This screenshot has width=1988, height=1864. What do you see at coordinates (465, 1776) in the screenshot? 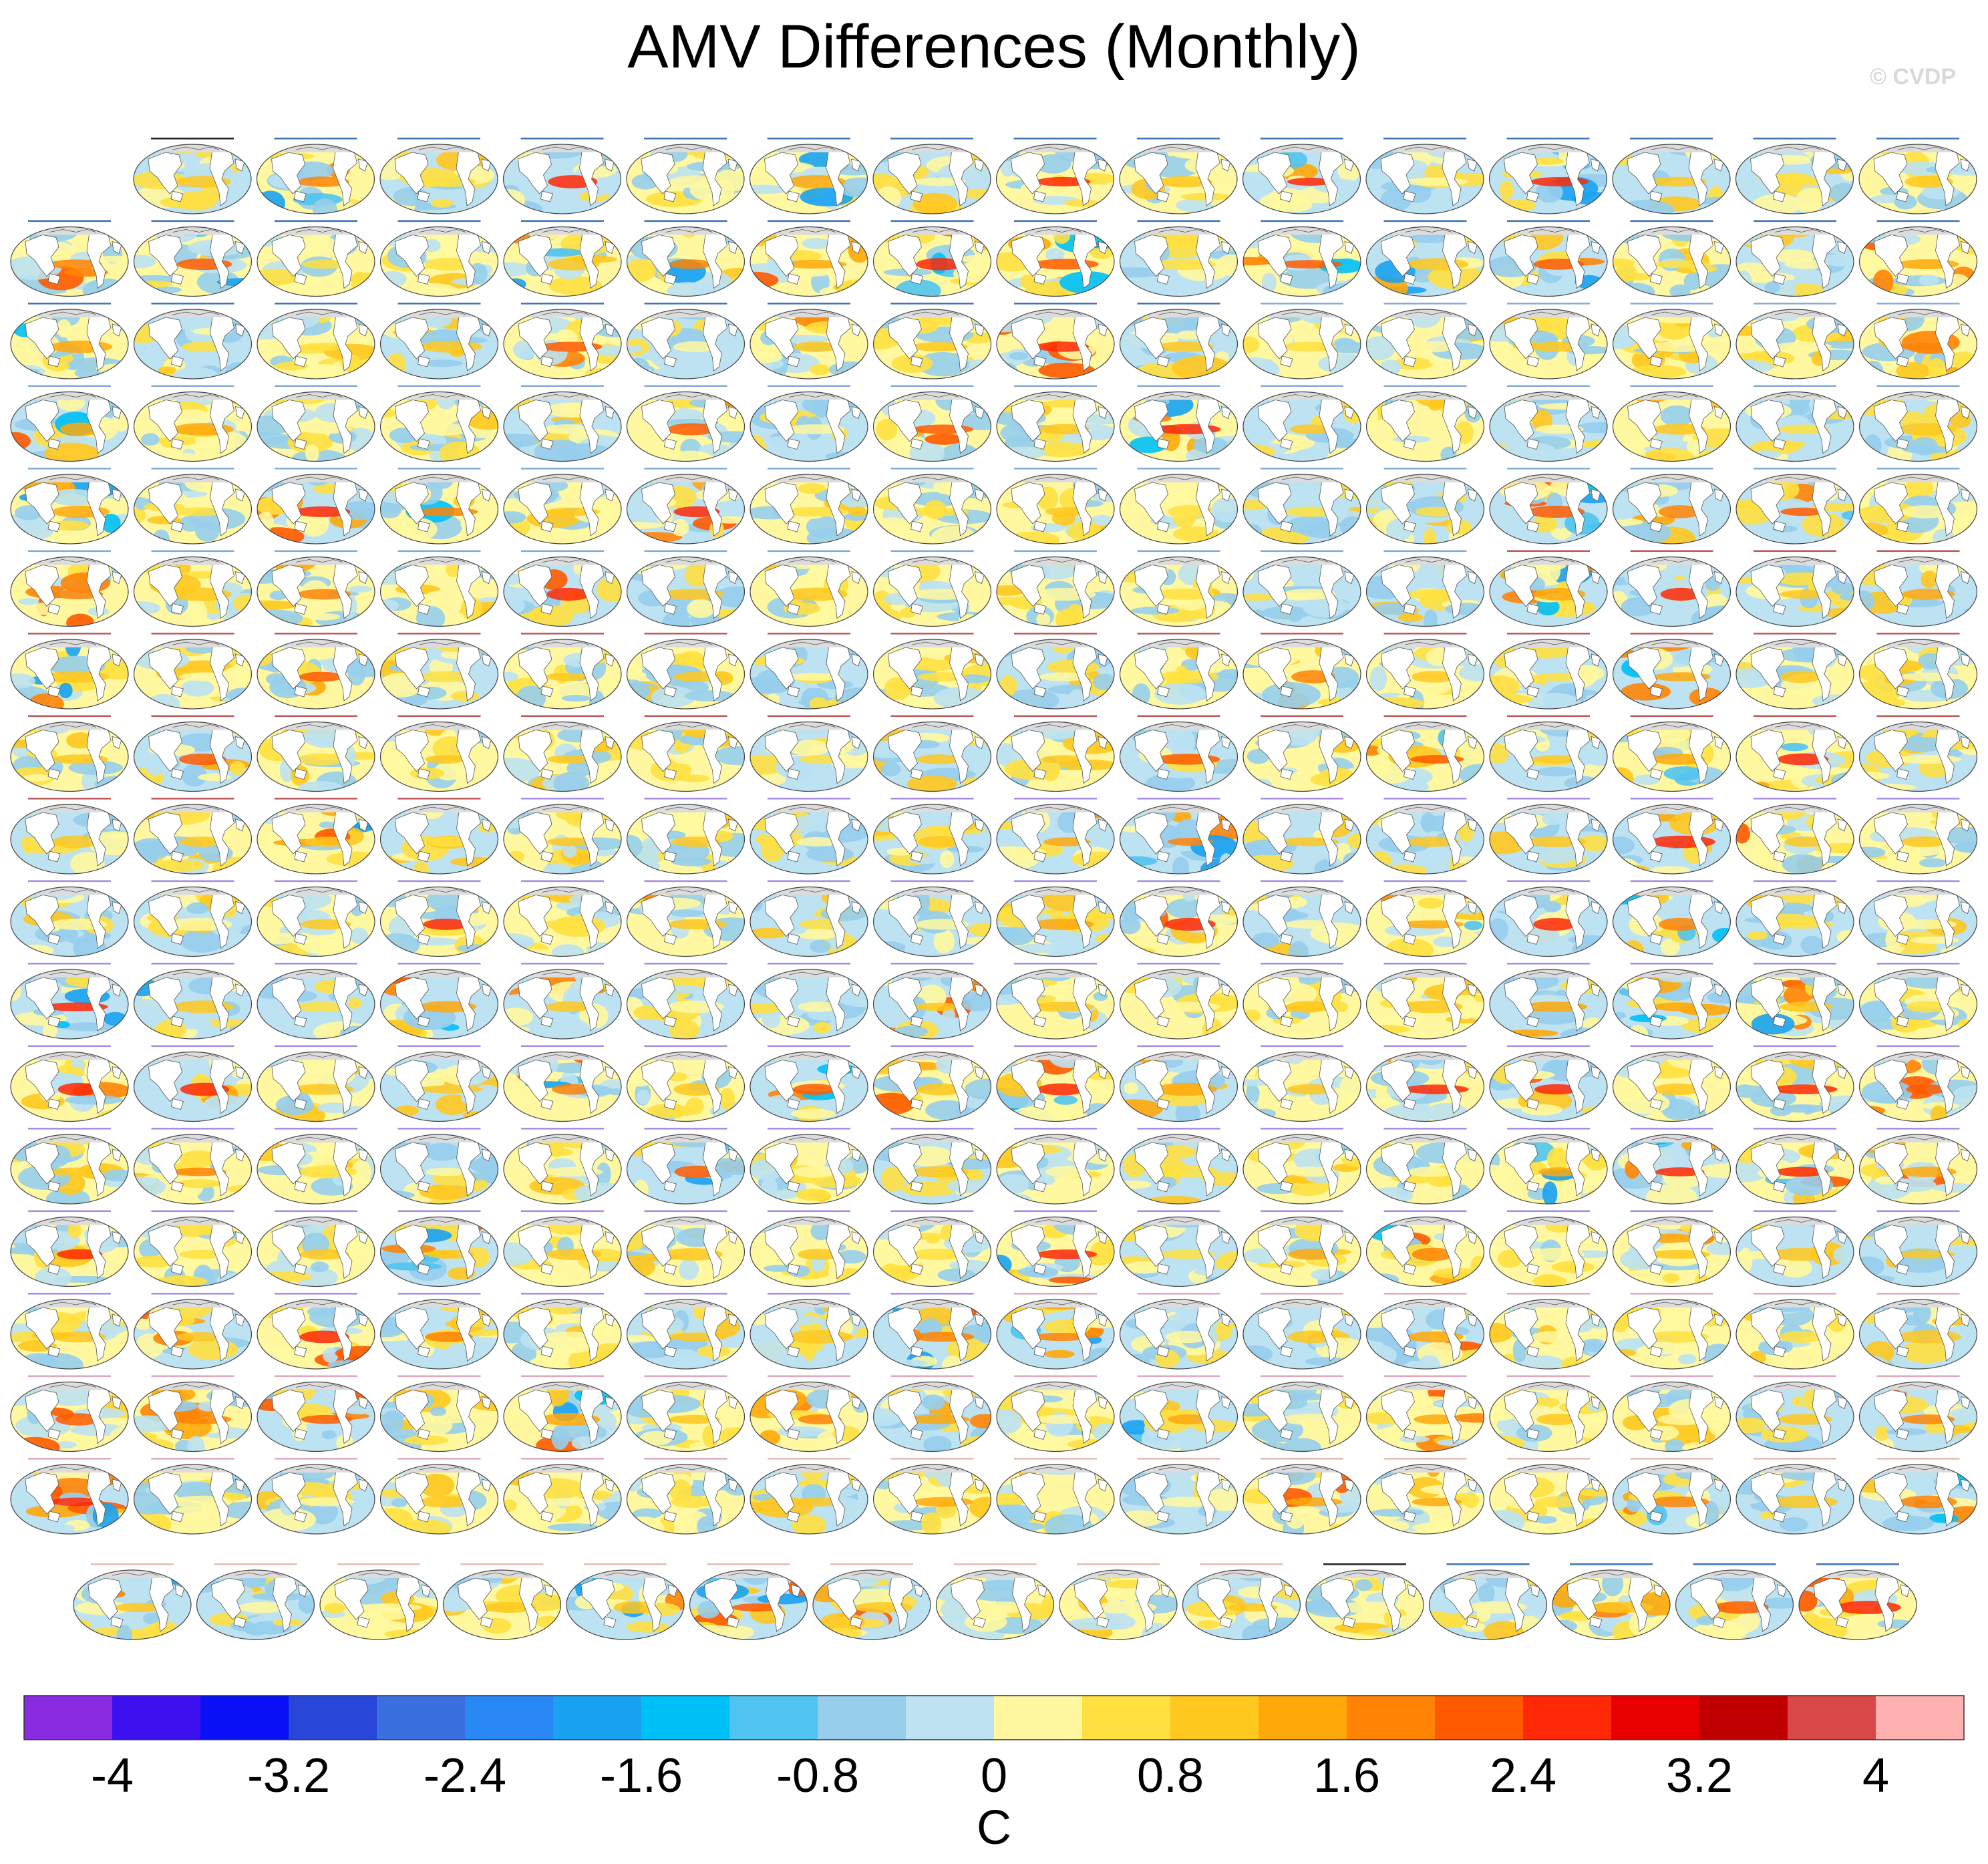
I see `colorbar-tick-label: -2.4` at bounding box center [465, 1776].